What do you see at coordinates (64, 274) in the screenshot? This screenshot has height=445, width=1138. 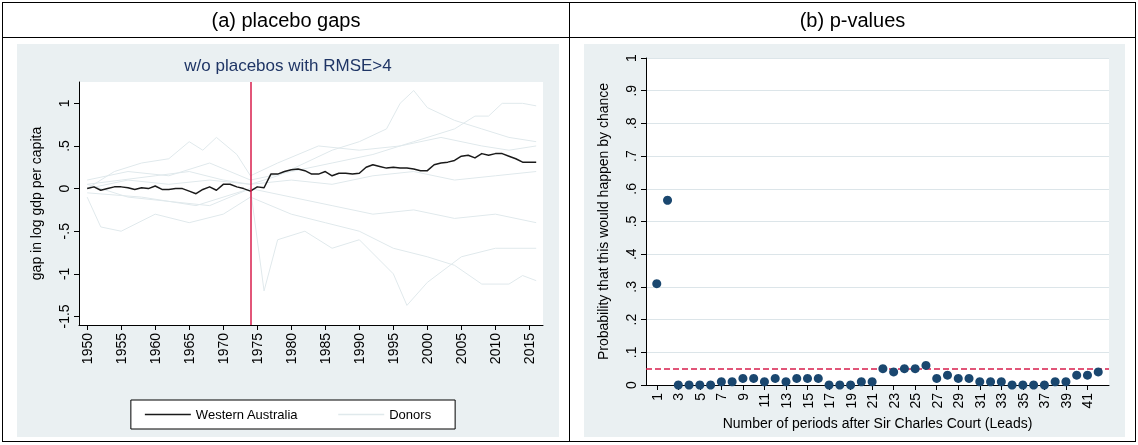 I see `y-tick-label: -1` at bounding box center [64, 274].